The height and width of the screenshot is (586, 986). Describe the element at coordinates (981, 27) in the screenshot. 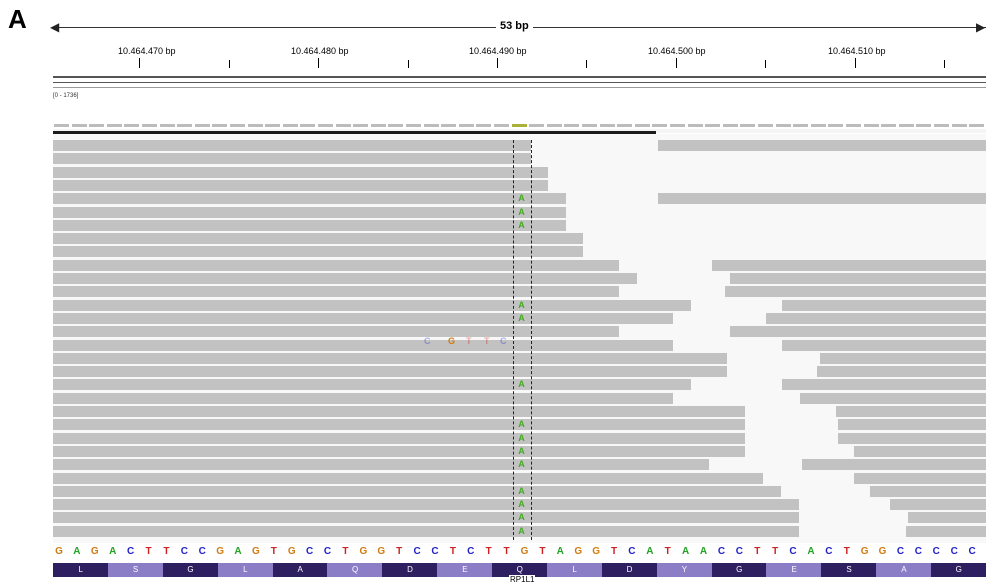

I see `ruler-right-arrow-icon: ▶` at that location.